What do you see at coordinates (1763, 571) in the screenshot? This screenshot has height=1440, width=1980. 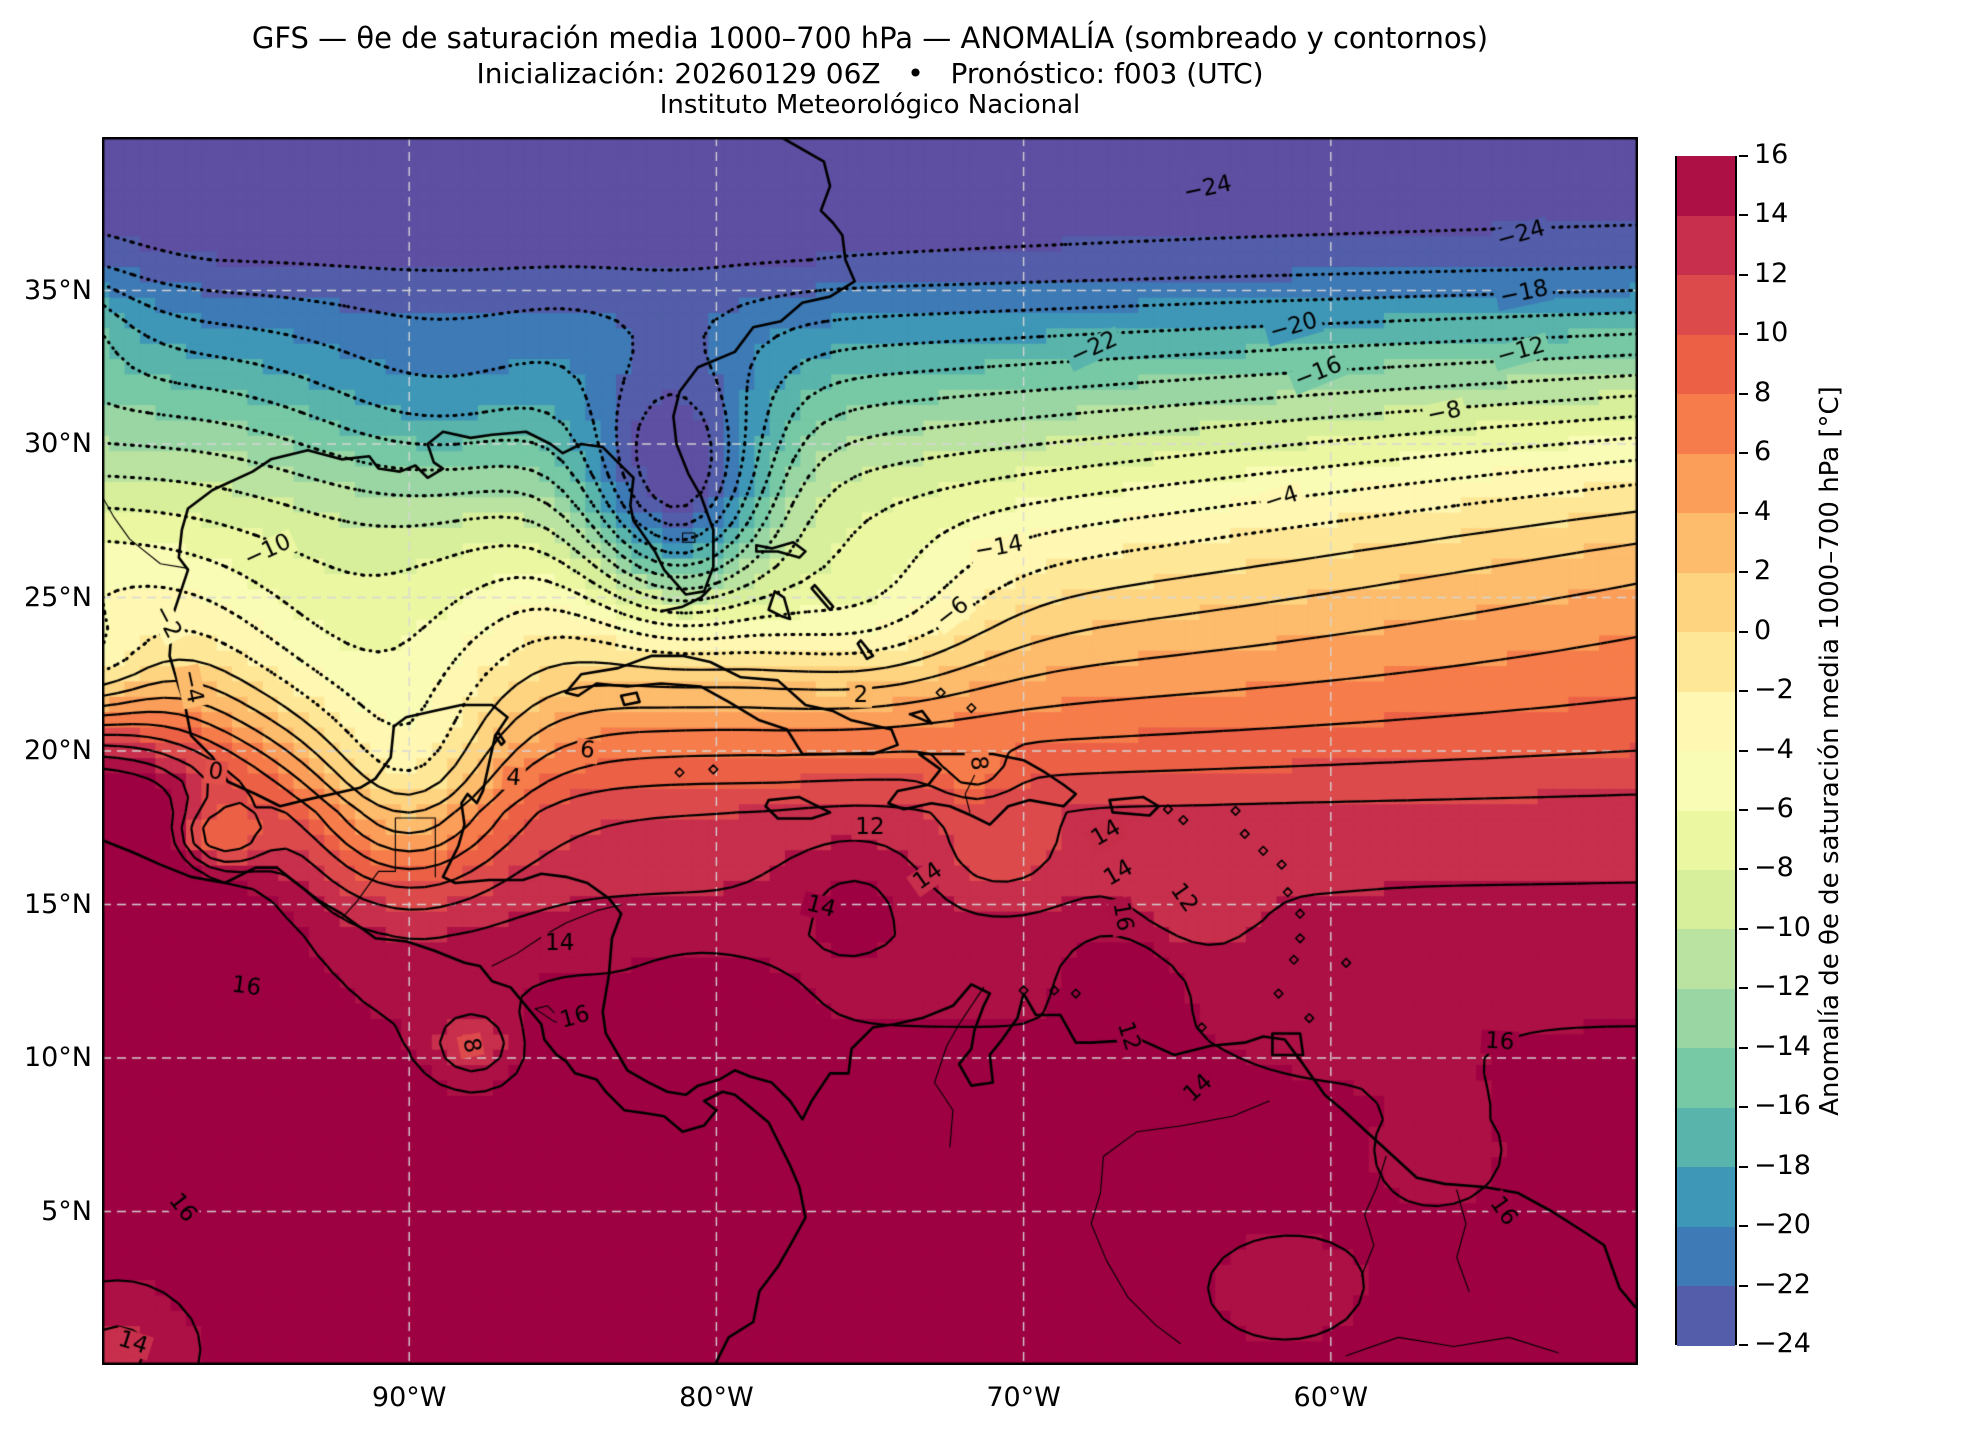 I see `colorbar-tick-label: 2` at bounding box center [1763, 571].